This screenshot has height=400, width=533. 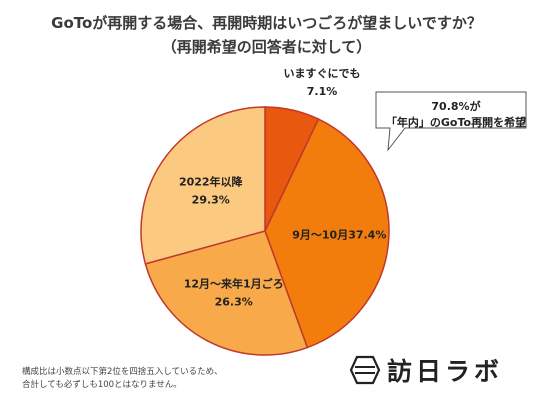 I want to click on slice-value-4: 29.3%, so click(x=211, y=200).